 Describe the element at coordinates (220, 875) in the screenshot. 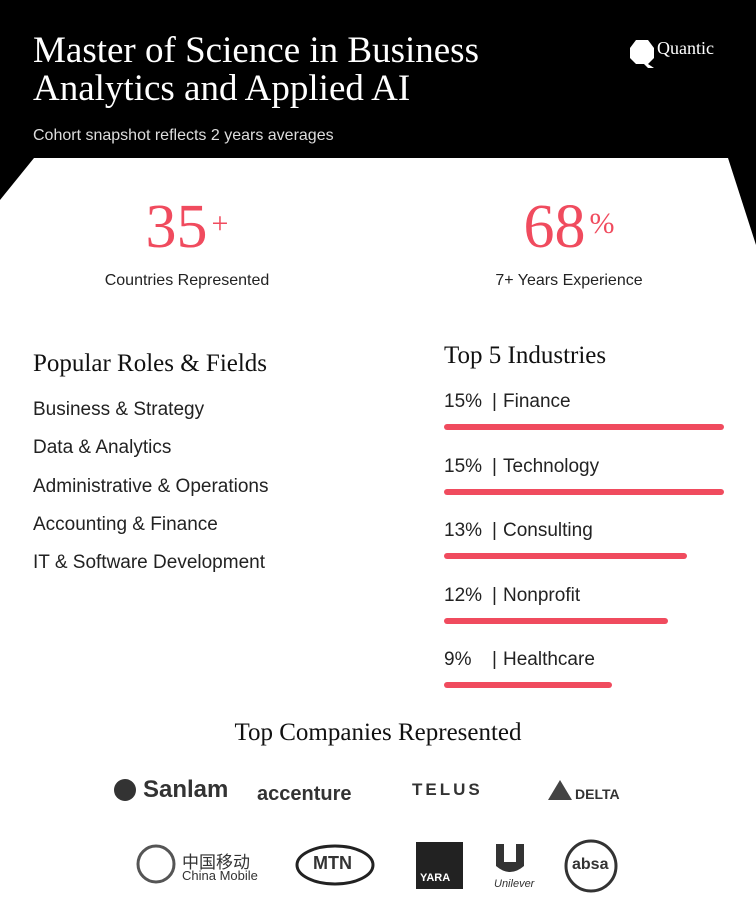

I see `company-logo: China Mobile` at that location.